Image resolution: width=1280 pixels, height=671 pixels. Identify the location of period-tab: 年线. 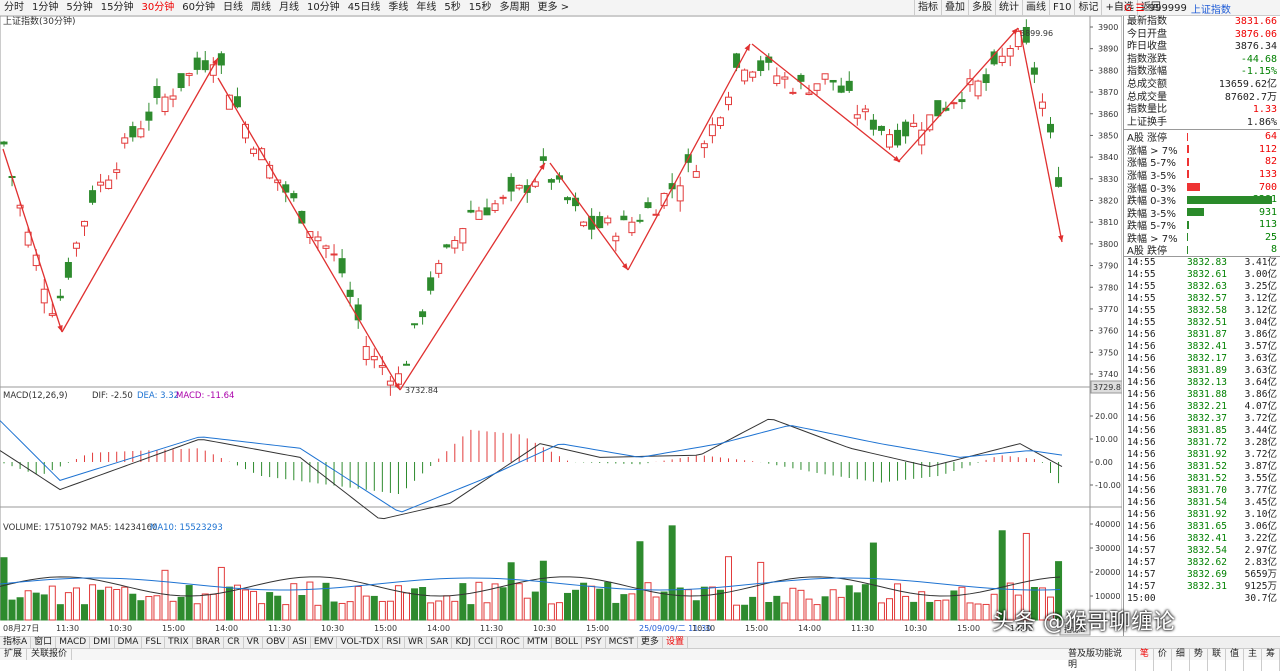
(426, 7).